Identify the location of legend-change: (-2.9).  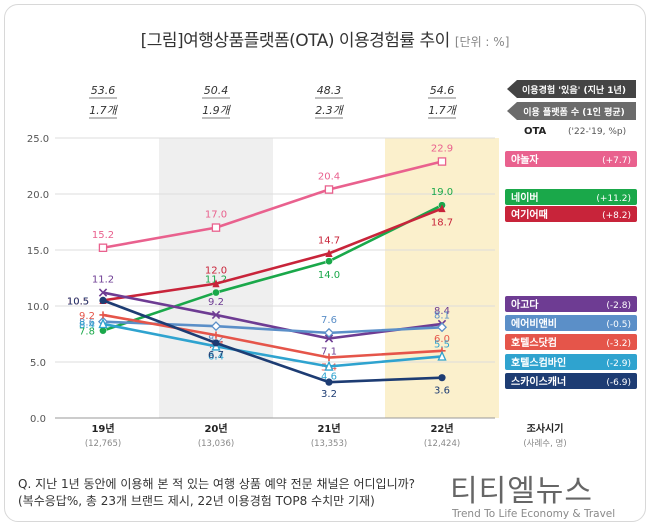
(618, 364).